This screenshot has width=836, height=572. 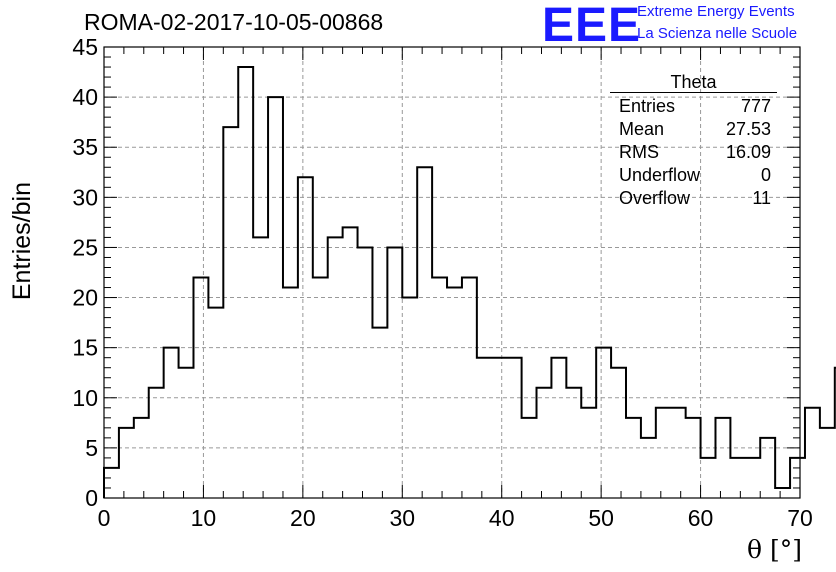 I want to click on x-tick-label: 30, so click(x=402, y=518).